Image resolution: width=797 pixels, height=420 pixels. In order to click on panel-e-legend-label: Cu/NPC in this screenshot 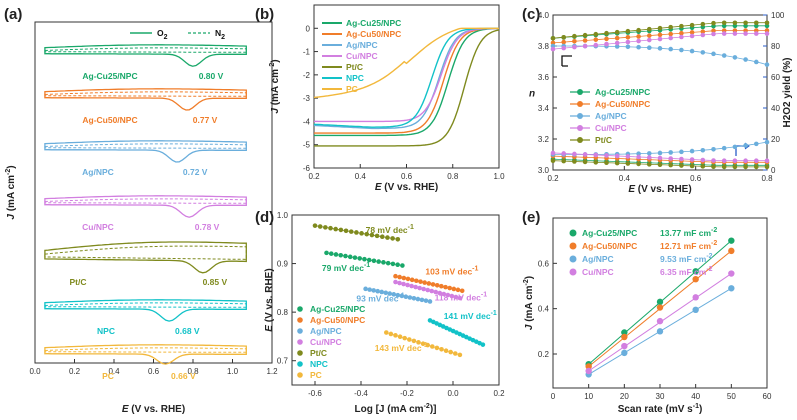, I will do `click(598, 272)`.